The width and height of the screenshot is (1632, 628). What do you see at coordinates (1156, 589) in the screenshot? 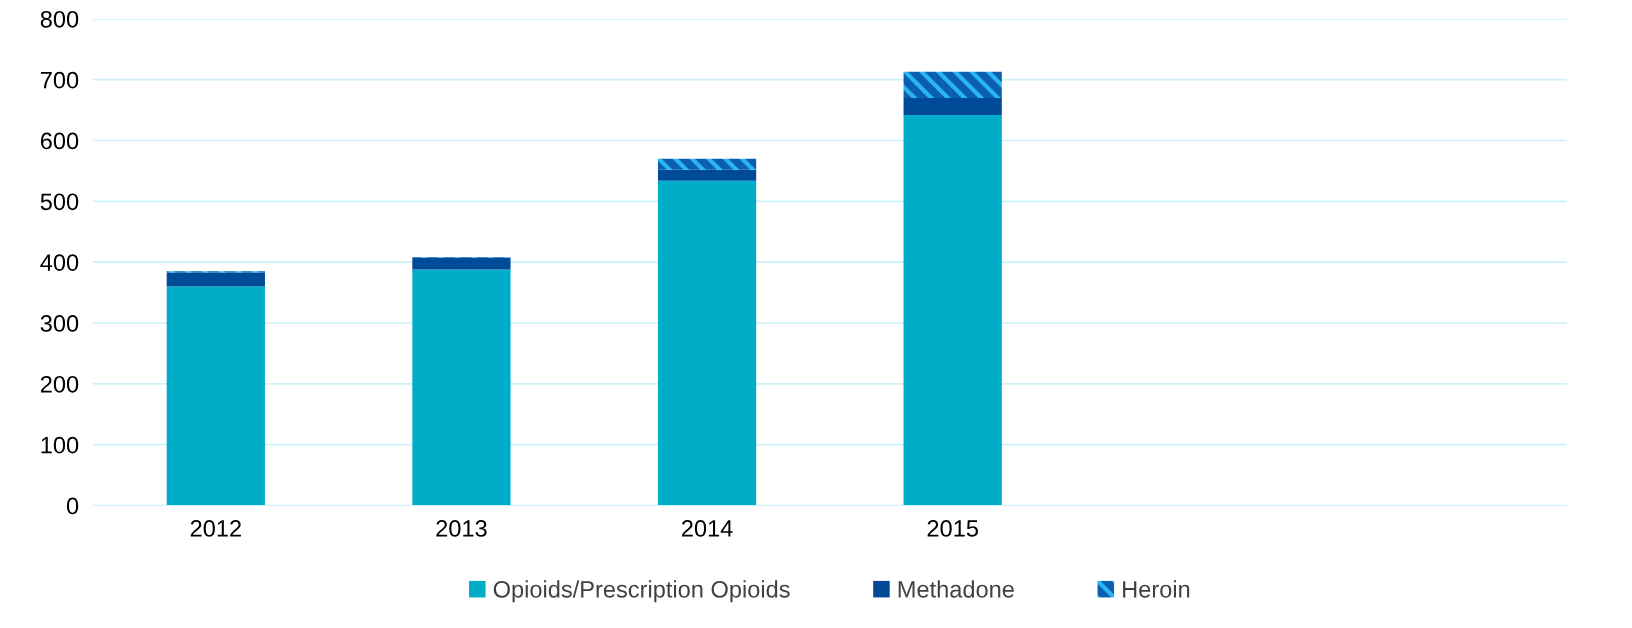
I see `legend-label: Heroin` at bounding box center [1156, 589].